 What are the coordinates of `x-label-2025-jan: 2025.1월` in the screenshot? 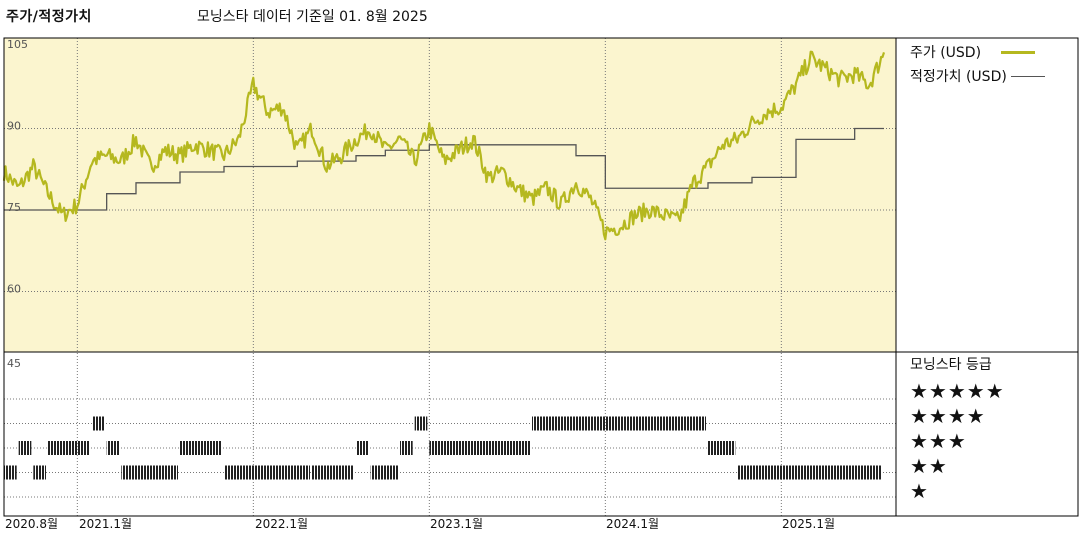 It's located at (809, 524).